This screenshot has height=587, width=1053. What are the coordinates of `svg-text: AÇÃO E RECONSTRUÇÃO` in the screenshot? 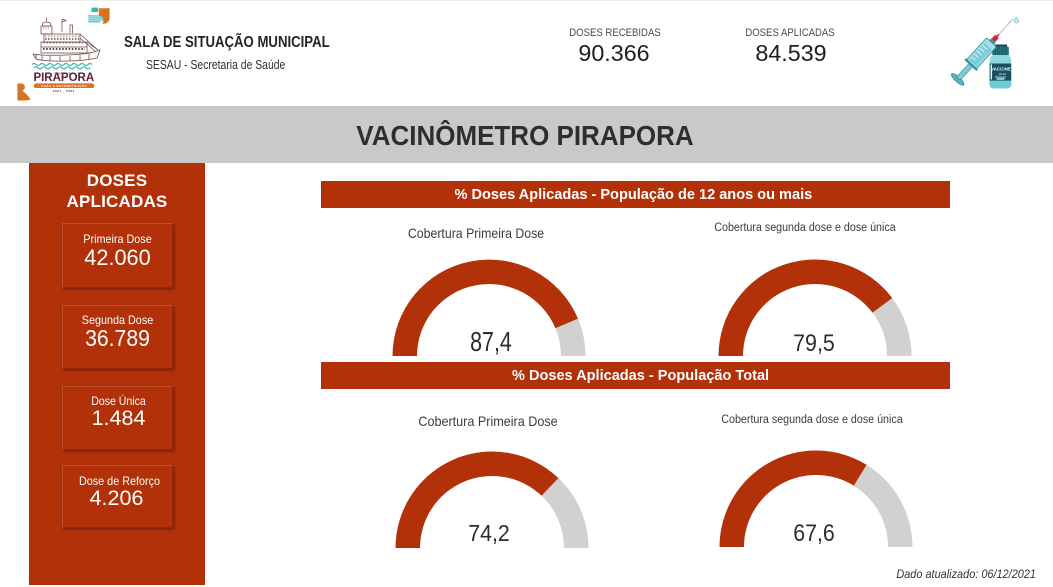 It's located at (64, 85).